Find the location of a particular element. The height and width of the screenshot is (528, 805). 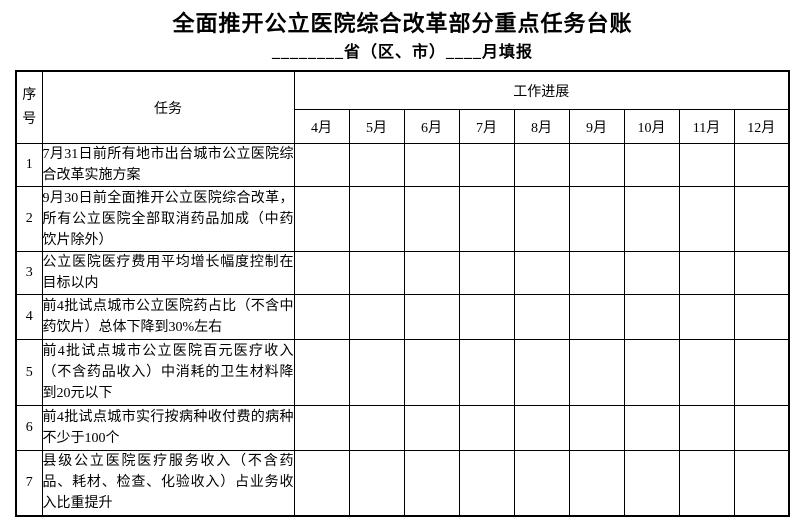

table-row: 4 前4批试点城市公立医院药占比（不含中药饮片）总体下降到30%左右 is located at coordinates (402, 317).